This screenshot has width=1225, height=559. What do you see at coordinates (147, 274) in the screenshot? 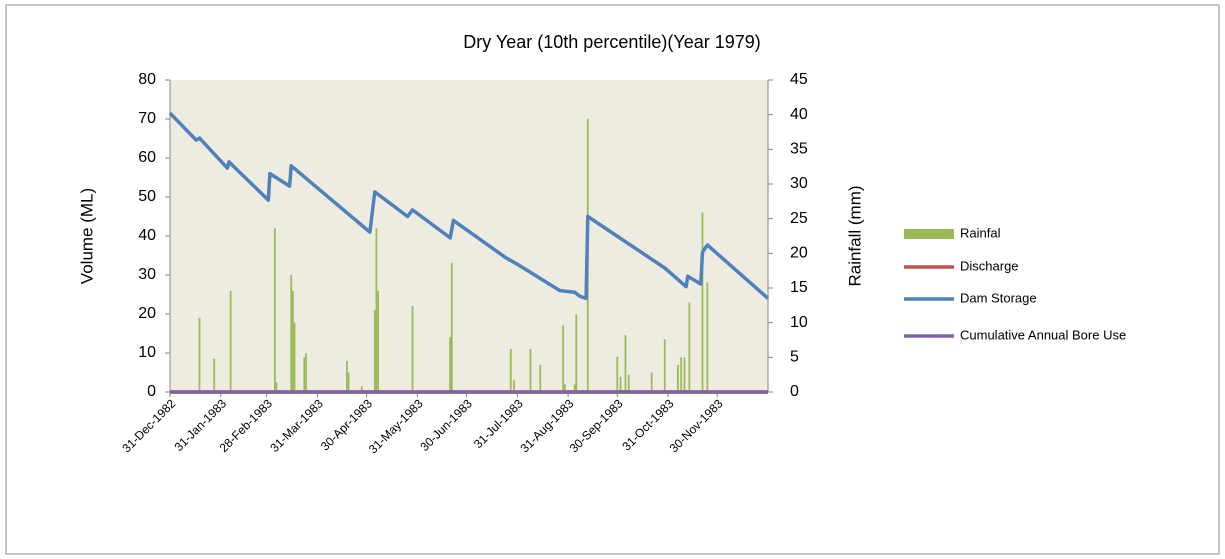
I see `y-tick-label: 30` at bounding box center [147, 274].